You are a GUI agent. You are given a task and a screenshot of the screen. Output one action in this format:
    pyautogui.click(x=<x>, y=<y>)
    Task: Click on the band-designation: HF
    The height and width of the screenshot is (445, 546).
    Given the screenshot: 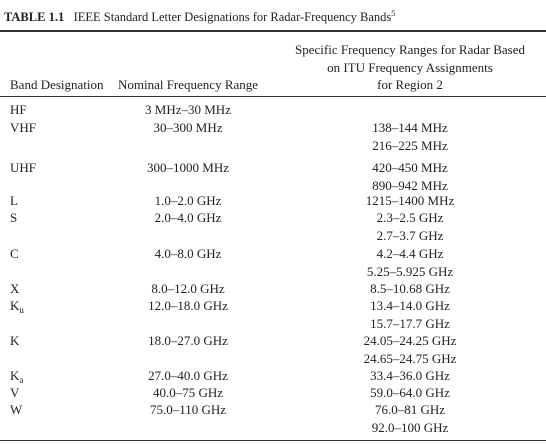 What is the action you would take?
    pyautogui.click(x=18, y=110)
    